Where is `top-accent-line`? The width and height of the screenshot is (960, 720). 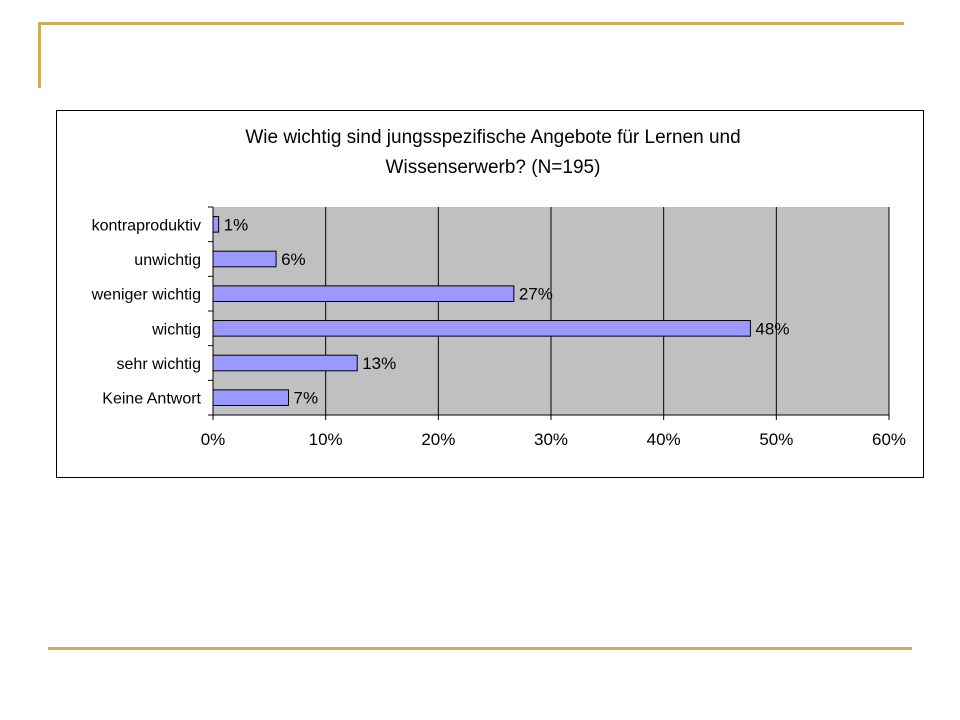
top-accent-line is located at coordinates (472, 23).